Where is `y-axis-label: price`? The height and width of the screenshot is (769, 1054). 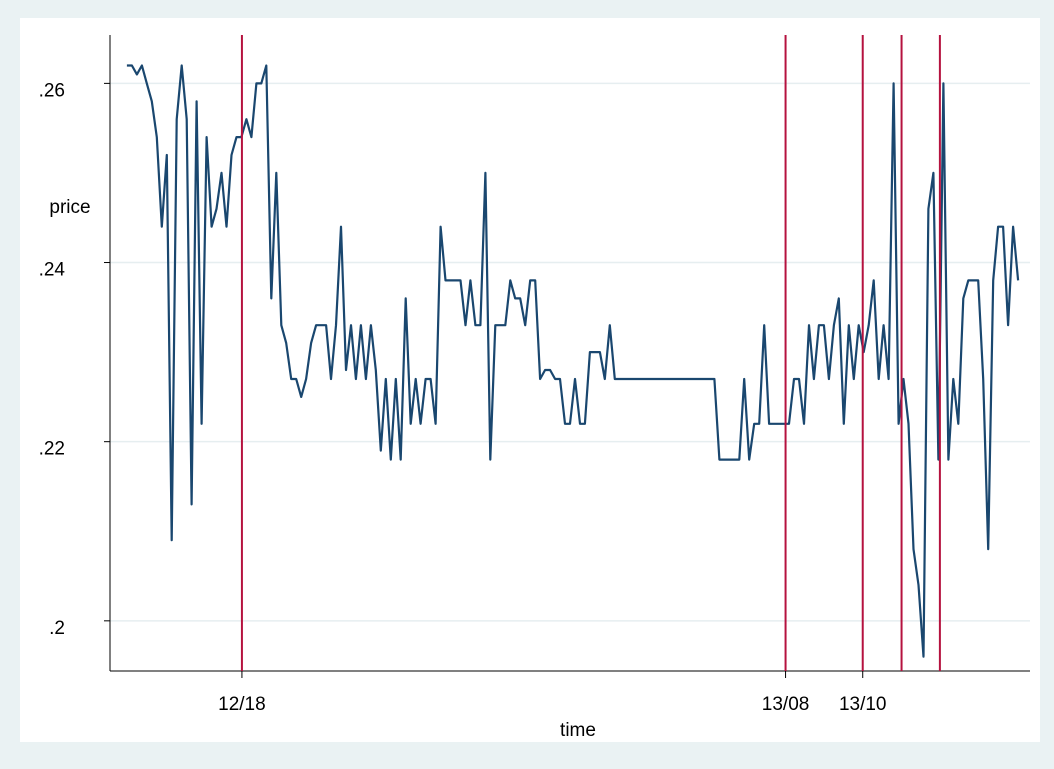
y-axis-label: price is located at coordinates (69, 207).